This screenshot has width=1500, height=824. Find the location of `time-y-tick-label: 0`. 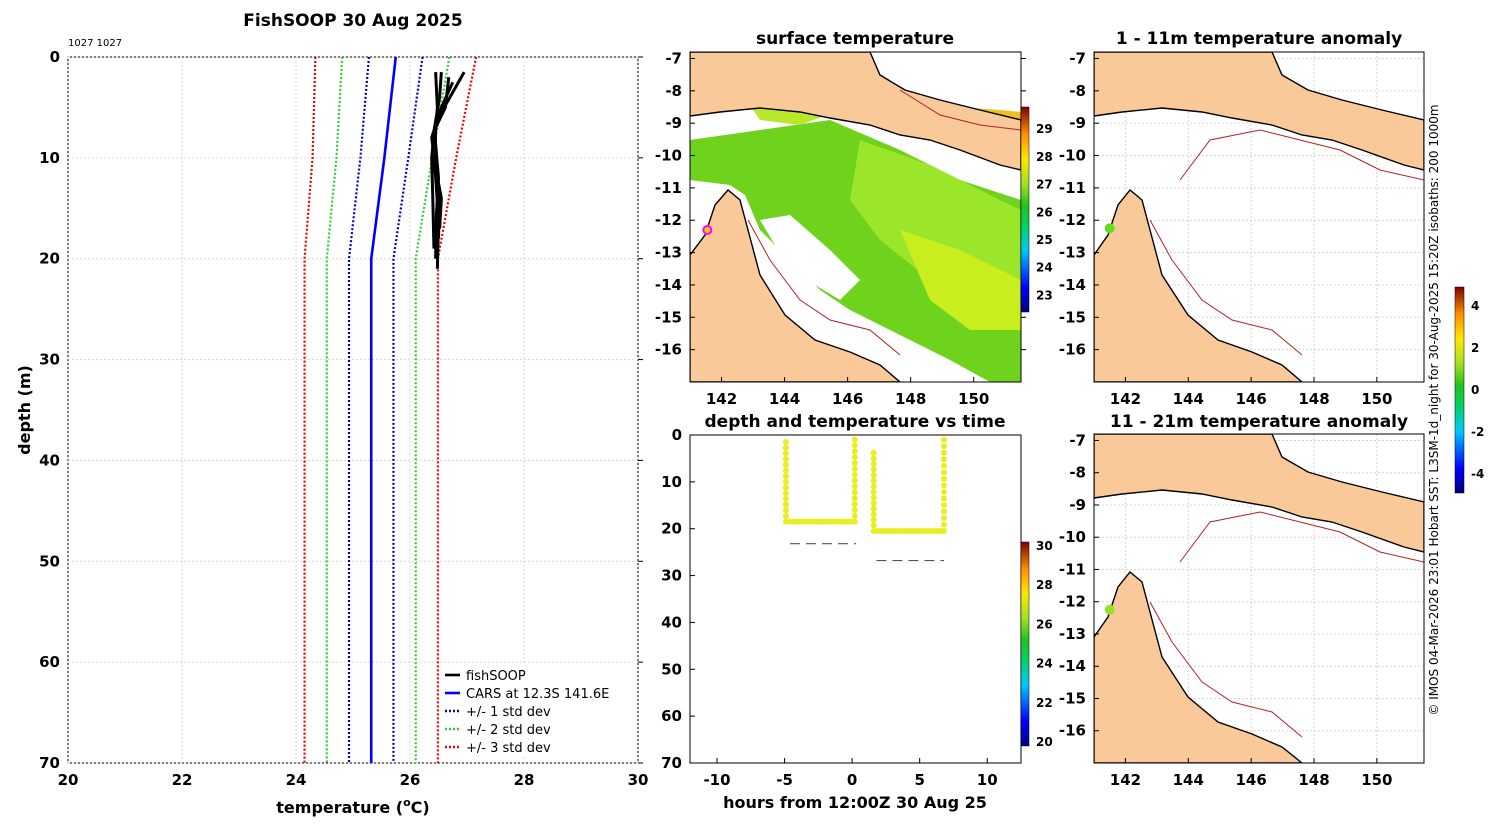

time-y-tick-label: 0 is located at coordinates (677, 435).